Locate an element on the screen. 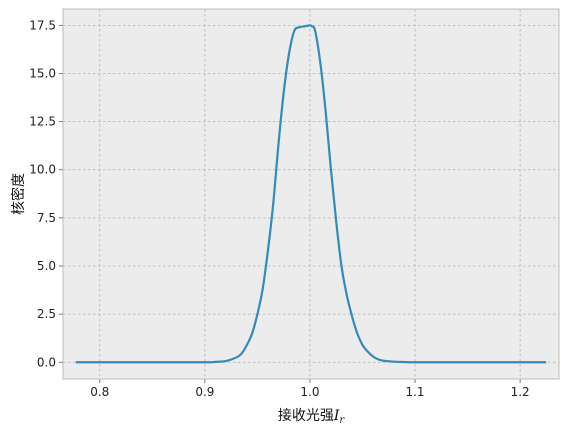 This screenshot has width=568, height=435. y-tick-label: 7.5 is located at coordinates (46, 218).